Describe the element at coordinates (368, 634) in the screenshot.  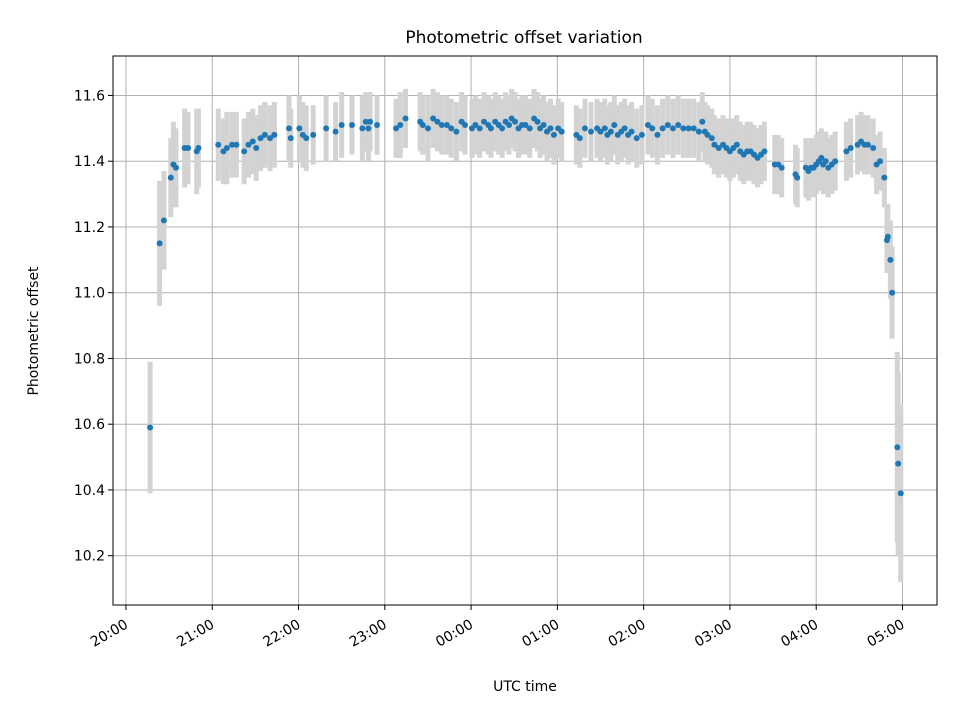
I see `x-tick-label: 23:00` at that location.